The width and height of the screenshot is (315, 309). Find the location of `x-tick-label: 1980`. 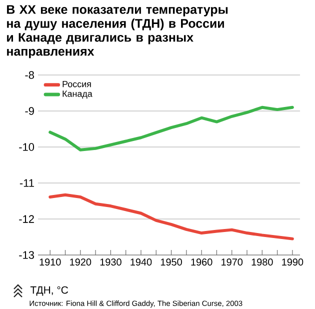

x-tick-label: 1980 is located at coordinates (262, 262).